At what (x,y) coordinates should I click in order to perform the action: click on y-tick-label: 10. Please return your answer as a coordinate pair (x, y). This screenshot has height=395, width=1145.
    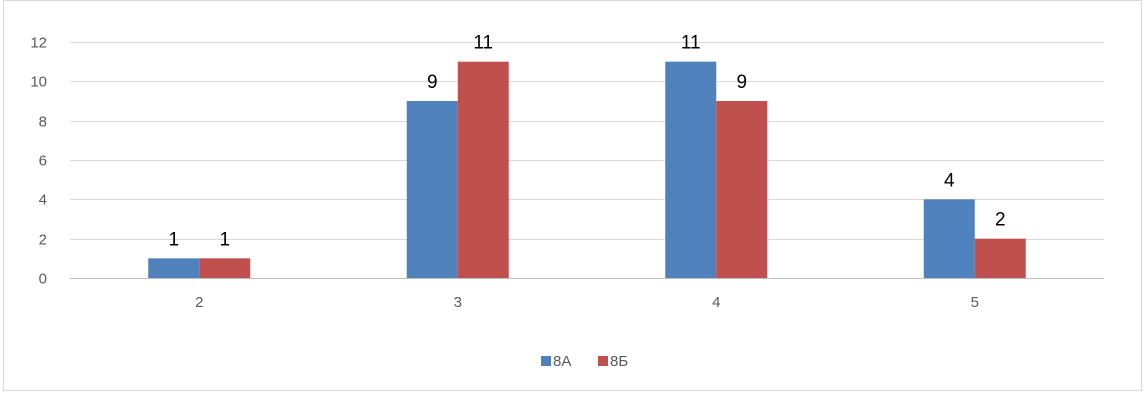
    Looking at the image, I should click on (38, 82).